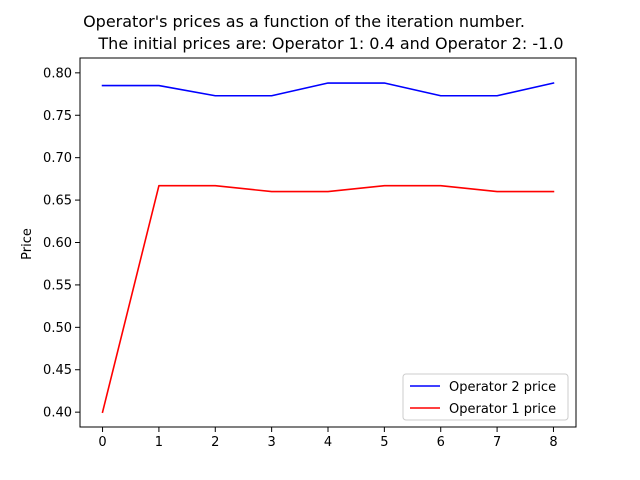 The image size is (640, 480). What do you see at coordinates (57, 285) in the screenshot?
I see `y-tick-label: 0.55` at bounding box center [57, 285].